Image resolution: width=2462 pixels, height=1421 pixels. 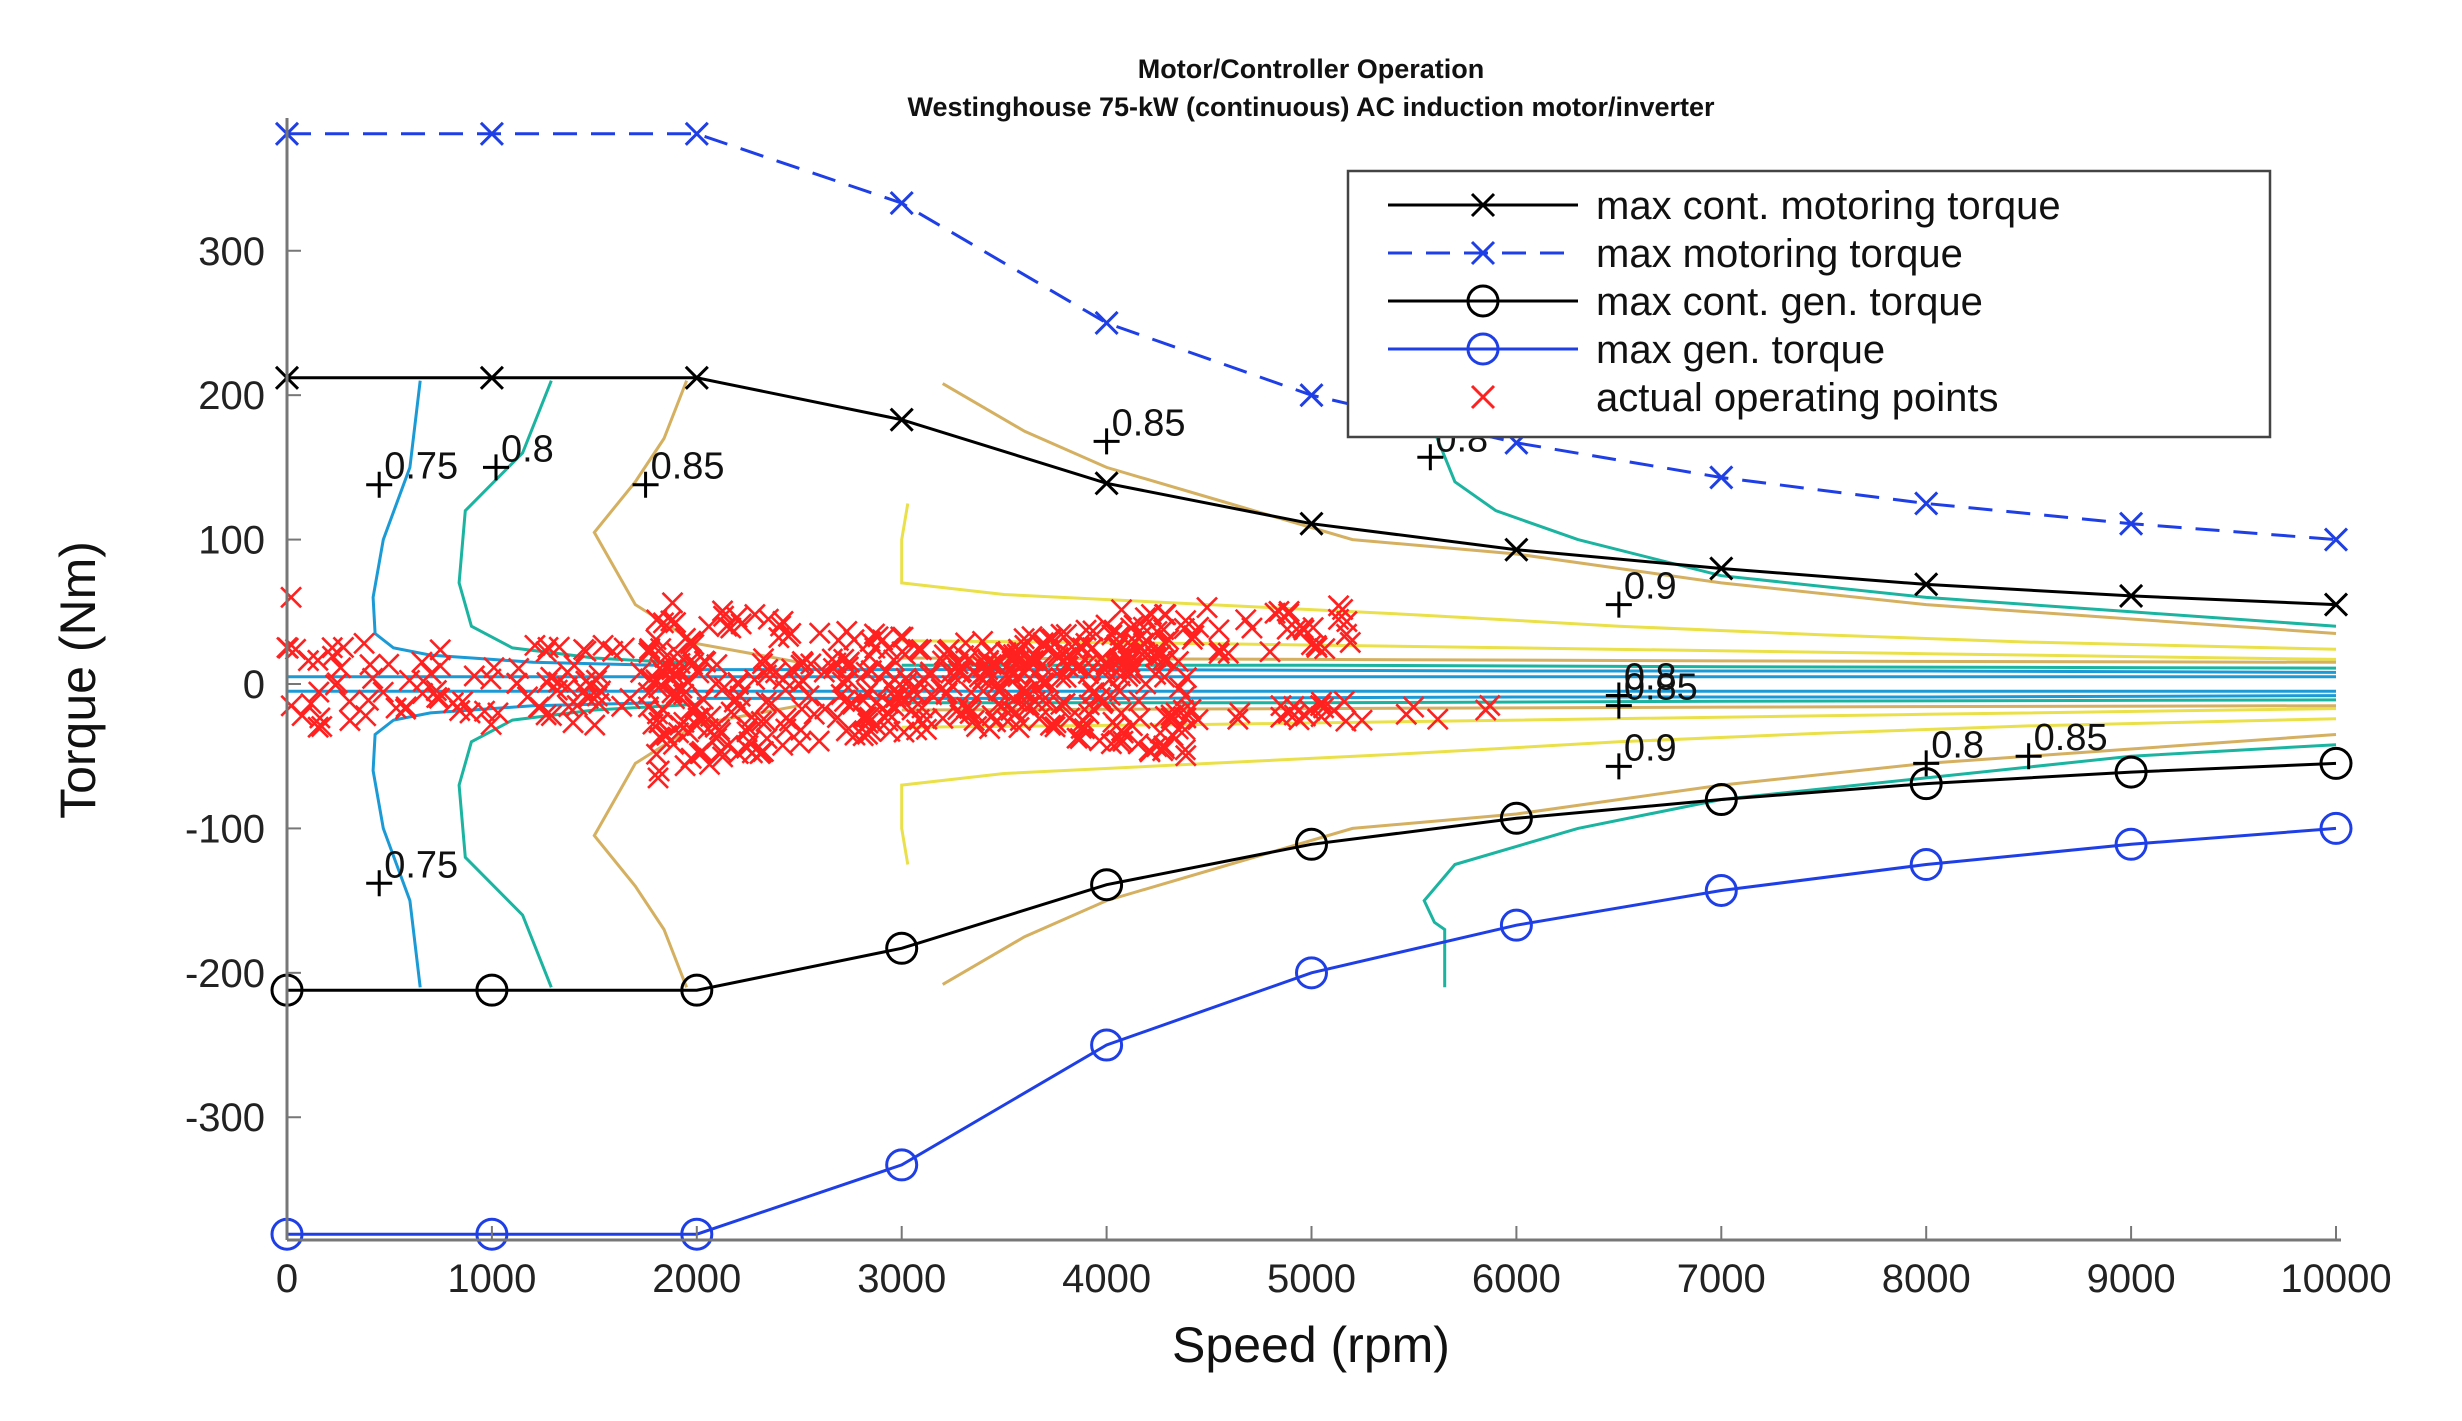 What do you see at coordinates (1809, 304) in the screenshot?
I see `legend-box` at bounding box center [1809, 304].